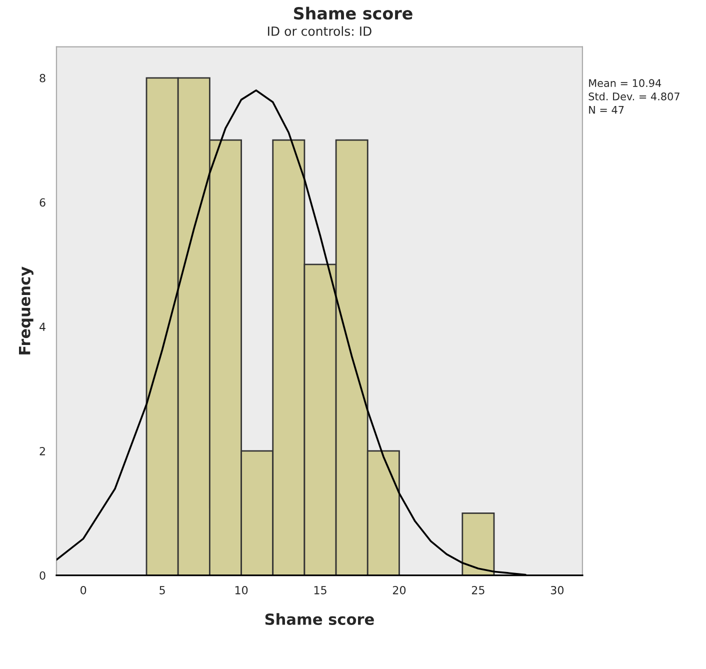 The height and width of the screenshot is (669, 706). Describe the element at coordinates (42, 451) in the screenshot. I see `y-tick-label: 2` at that location.